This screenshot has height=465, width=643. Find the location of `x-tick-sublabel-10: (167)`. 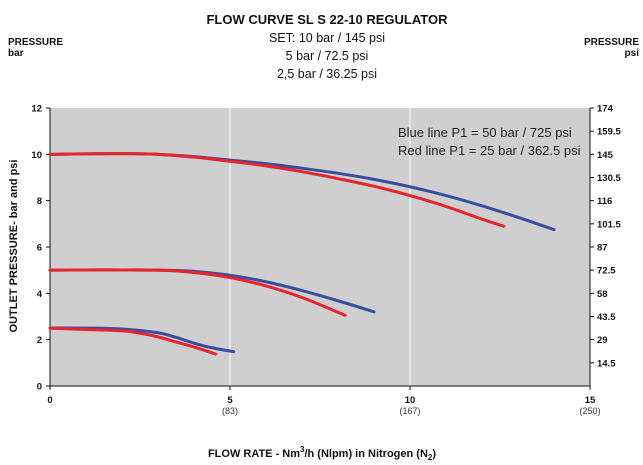

x-tick-sublabel-10: (167) is located at coordinates (409, 411).